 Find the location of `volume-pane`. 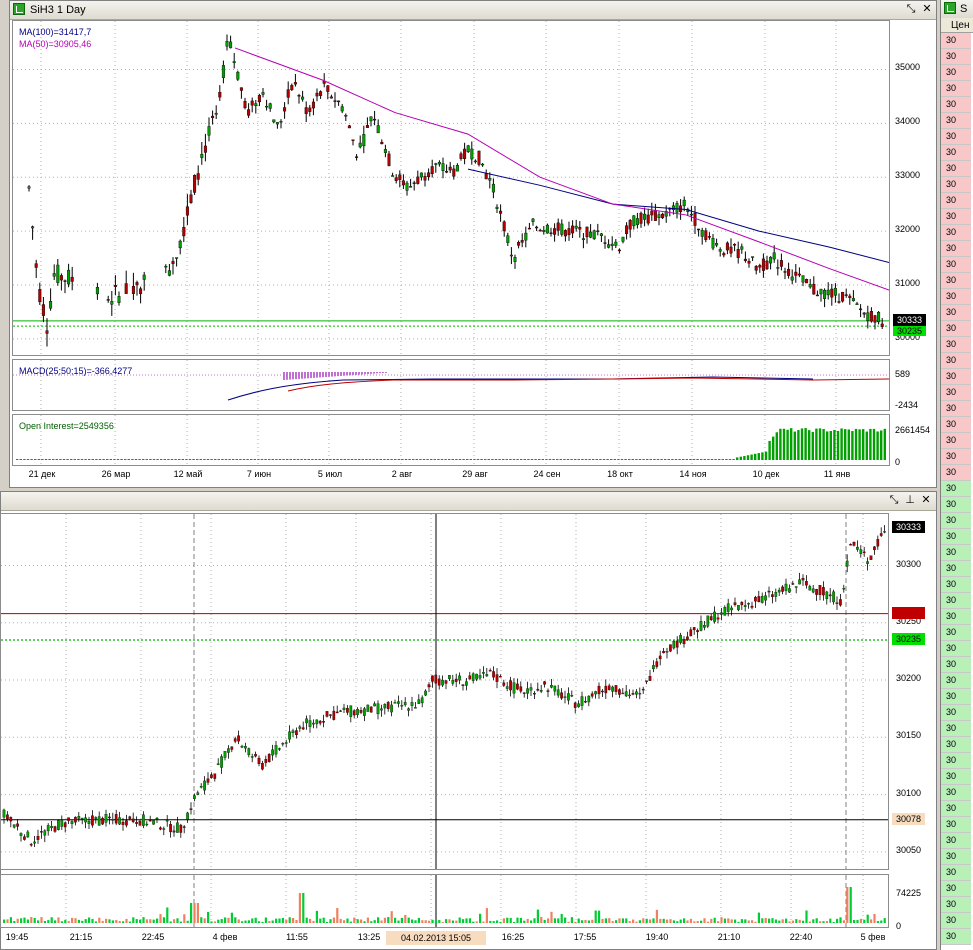

volume-pane is located at coordinates (444, 901).